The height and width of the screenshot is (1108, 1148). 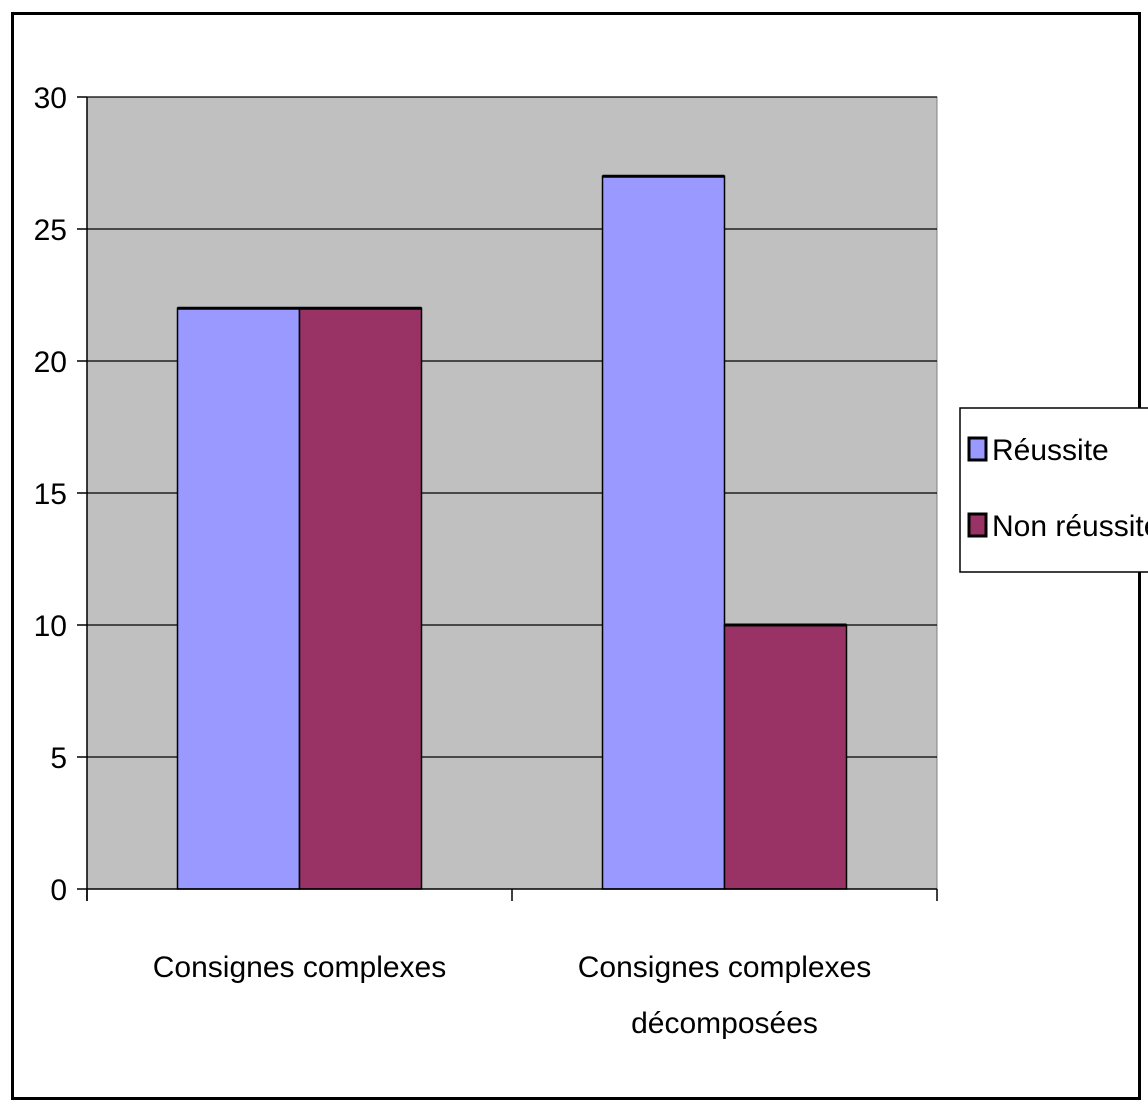 What do you see at coordinates (724, 995) in the screenshot?
I see `category-label-2: Consignes complexes décomposées` at bounding box center [724, 995].